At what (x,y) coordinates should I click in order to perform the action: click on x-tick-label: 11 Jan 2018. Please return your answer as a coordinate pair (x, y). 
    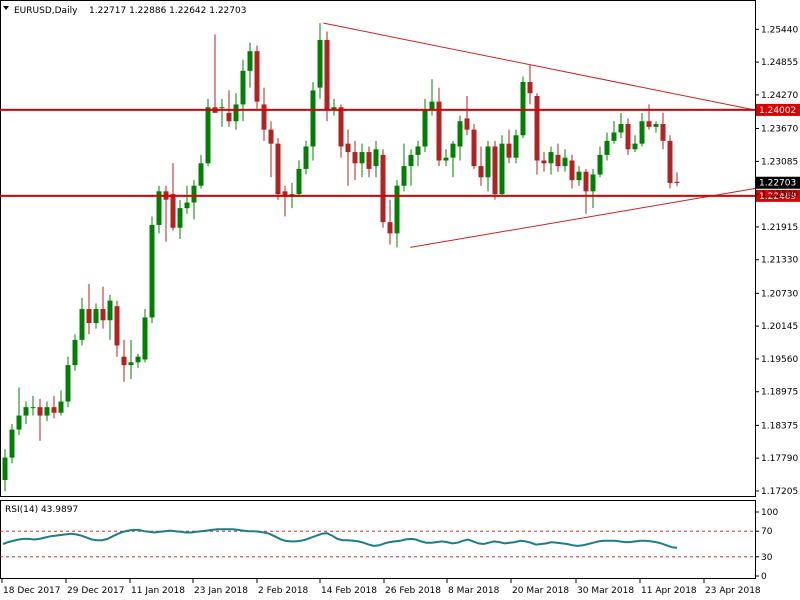
    Looking at the image, I should click on (158, 591).